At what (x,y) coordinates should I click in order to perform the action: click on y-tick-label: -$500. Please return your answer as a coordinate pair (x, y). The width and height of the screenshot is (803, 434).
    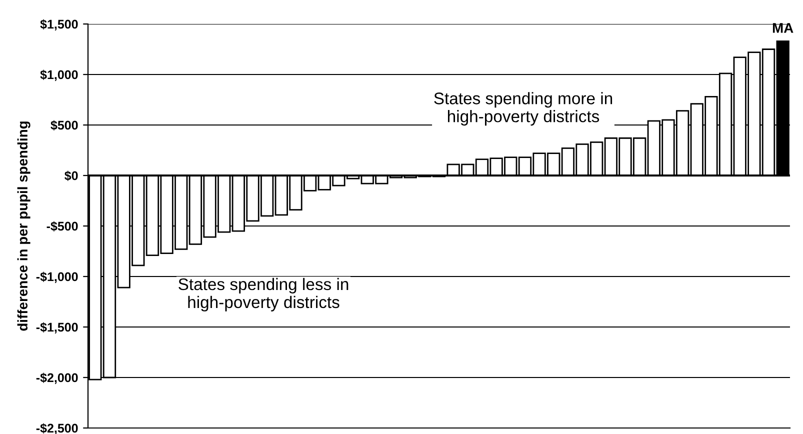
    Looking at the image, I should click on (62, 226).